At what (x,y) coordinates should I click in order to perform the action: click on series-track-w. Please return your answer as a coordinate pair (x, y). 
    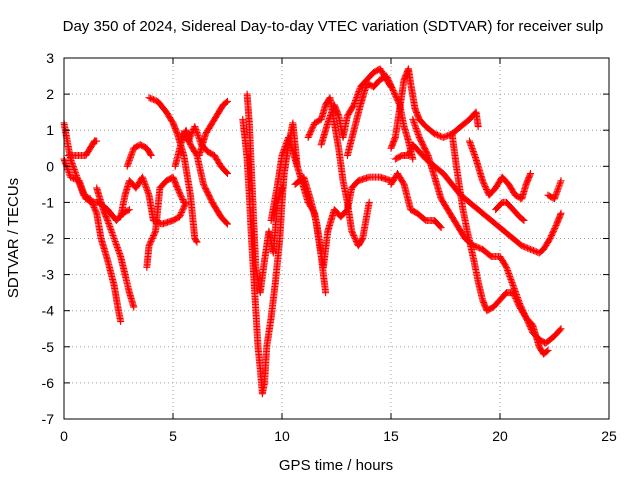
    Looking at the image, I should click on (500, 244).